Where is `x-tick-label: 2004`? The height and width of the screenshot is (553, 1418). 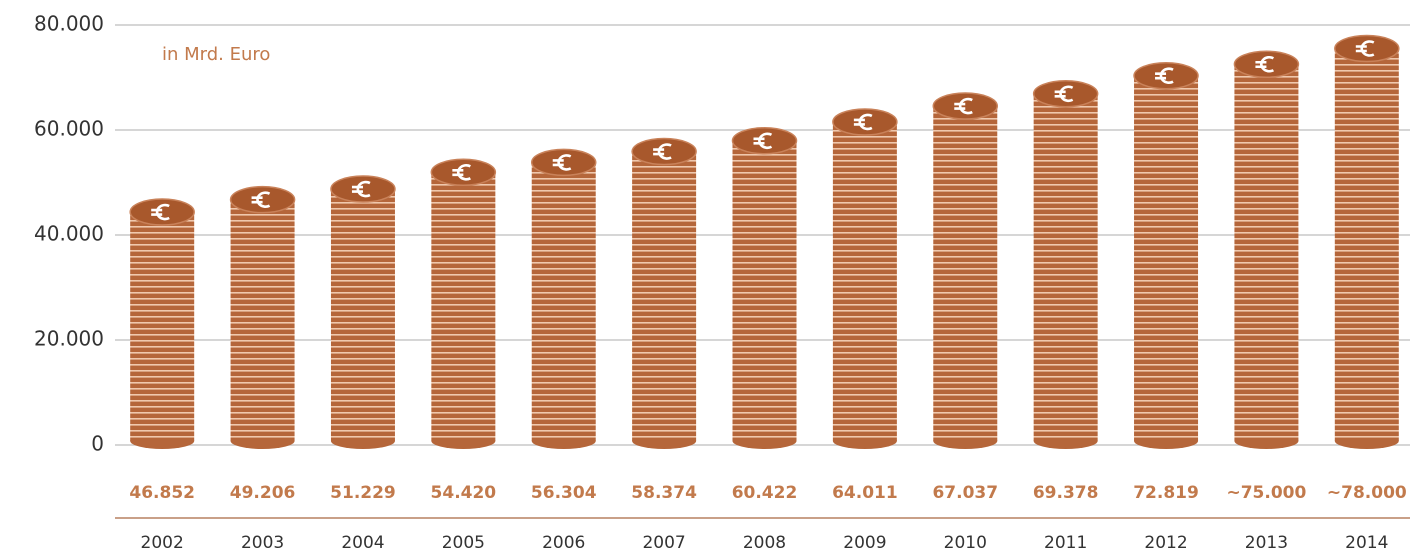 x-tick-label: 2004 is located at coordinates (362, 543).